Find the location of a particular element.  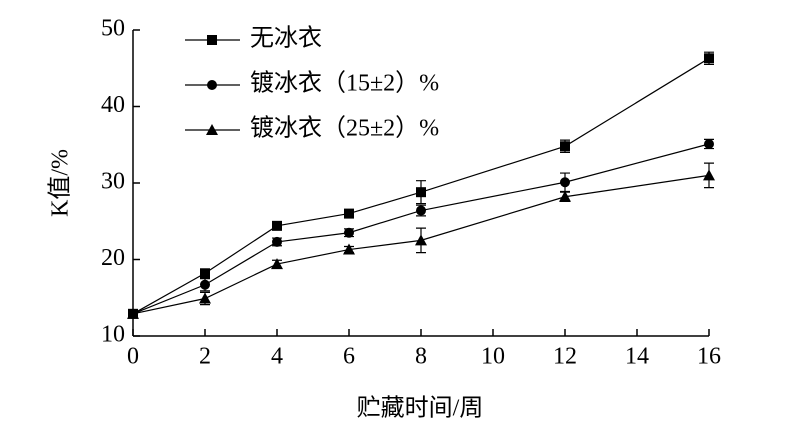

x-tick-label: 2 is located at coordinates (205, 357).